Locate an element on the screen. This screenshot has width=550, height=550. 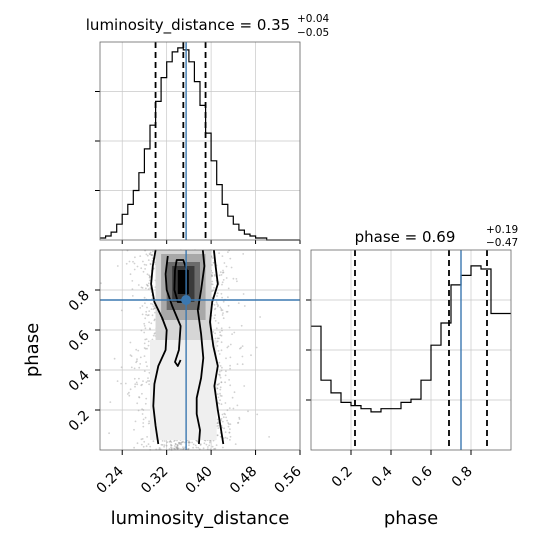
luminosity-distance-quantile-lines is located at coordinates (180, 141).